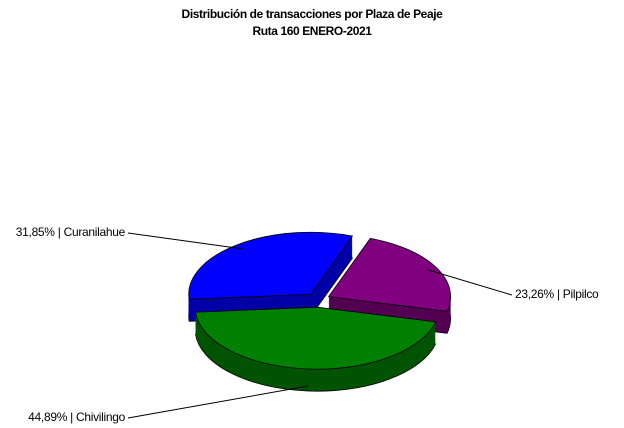  What do you see at coordinates (48, 417) in the screenshot?
I see `value-label: 44,89%` at bounding box center [48, 417].